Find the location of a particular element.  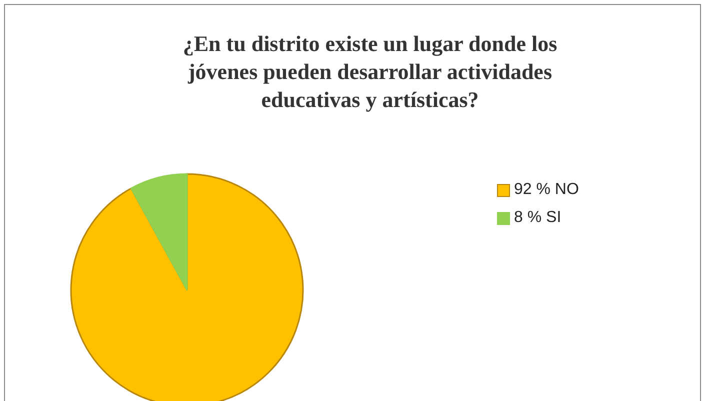

legend-label: 8 % SI is located at coordinates (538, 218).